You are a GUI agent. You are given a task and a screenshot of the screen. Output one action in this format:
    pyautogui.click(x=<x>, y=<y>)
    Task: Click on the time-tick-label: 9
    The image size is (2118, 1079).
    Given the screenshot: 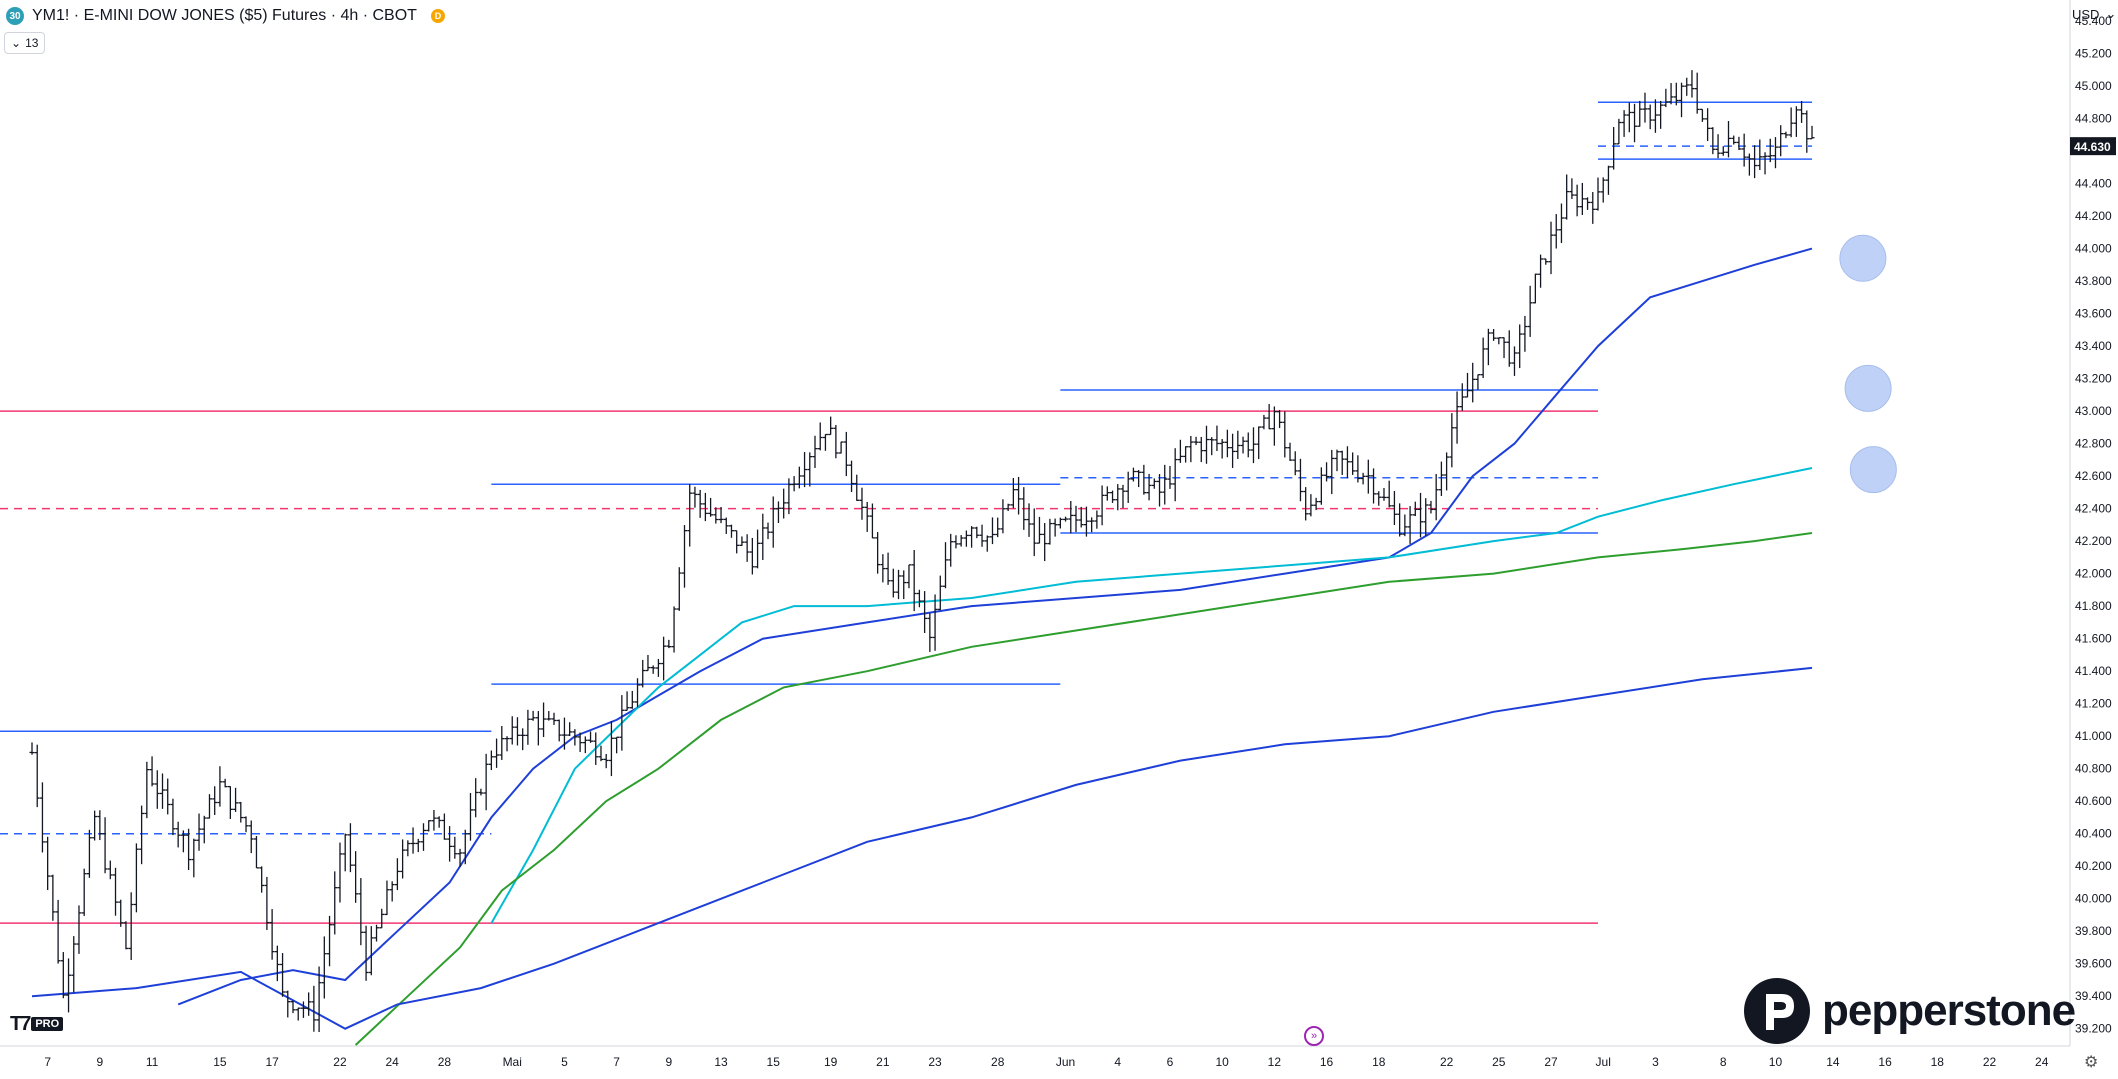 What is the action you would take?
    pyautogui.click(x=100, y=1062)
    